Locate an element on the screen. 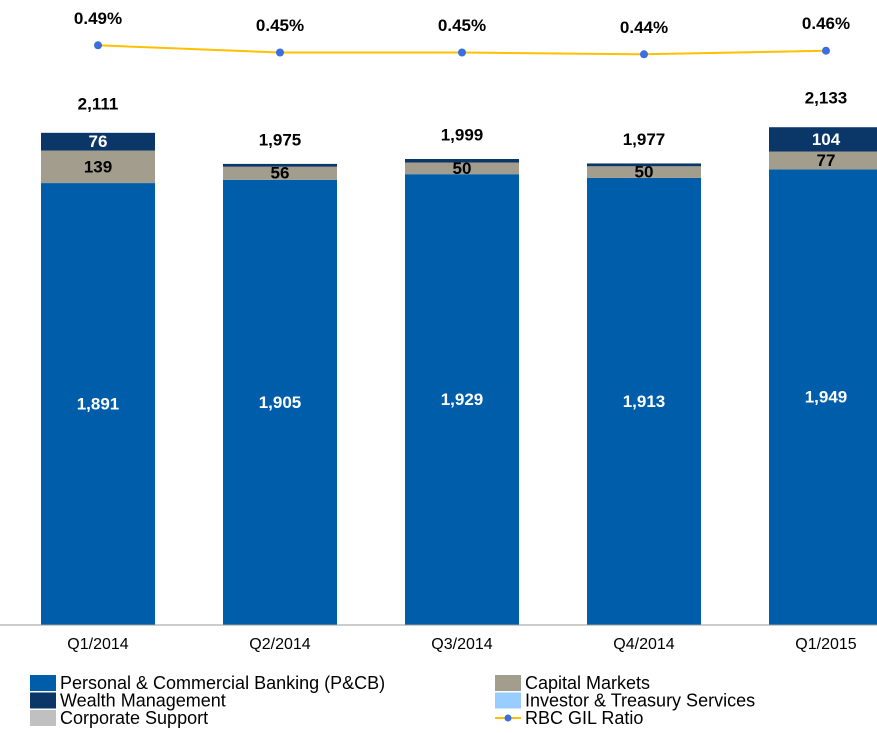 Image resolution: width=877 pixels, height=733 pixels. x-tick-label: Q4/2014 is located at coordinates (643, 644).